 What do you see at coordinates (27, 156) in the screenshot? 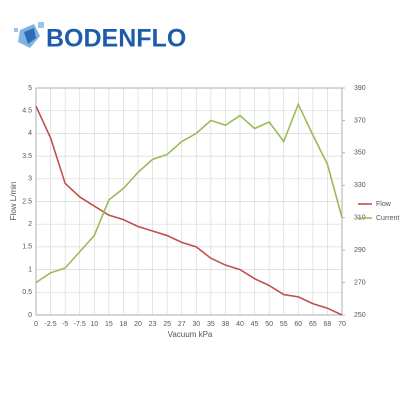
I see `y-tick-label: 3.5` at bounding box center [27, 156].